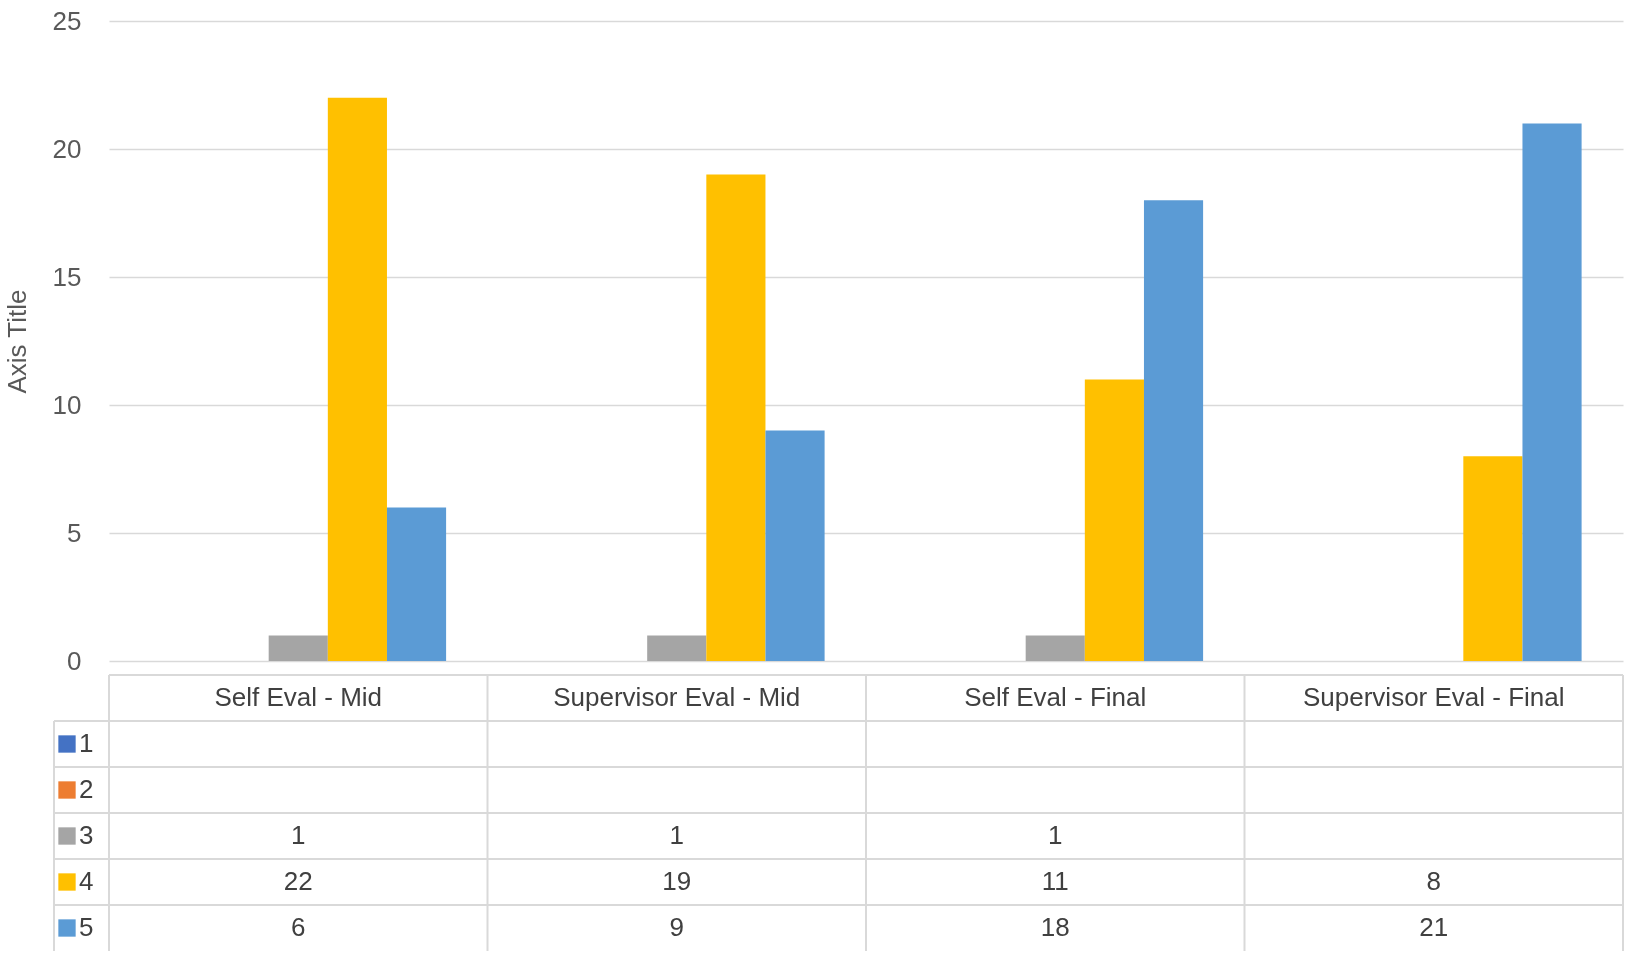 Image resolution: width=1628 pixels, height=964 pixels. What do you see at coordinates (86, 743) in the screenshot?
I see `legend-label: 1` at bounding box center [86, 743].